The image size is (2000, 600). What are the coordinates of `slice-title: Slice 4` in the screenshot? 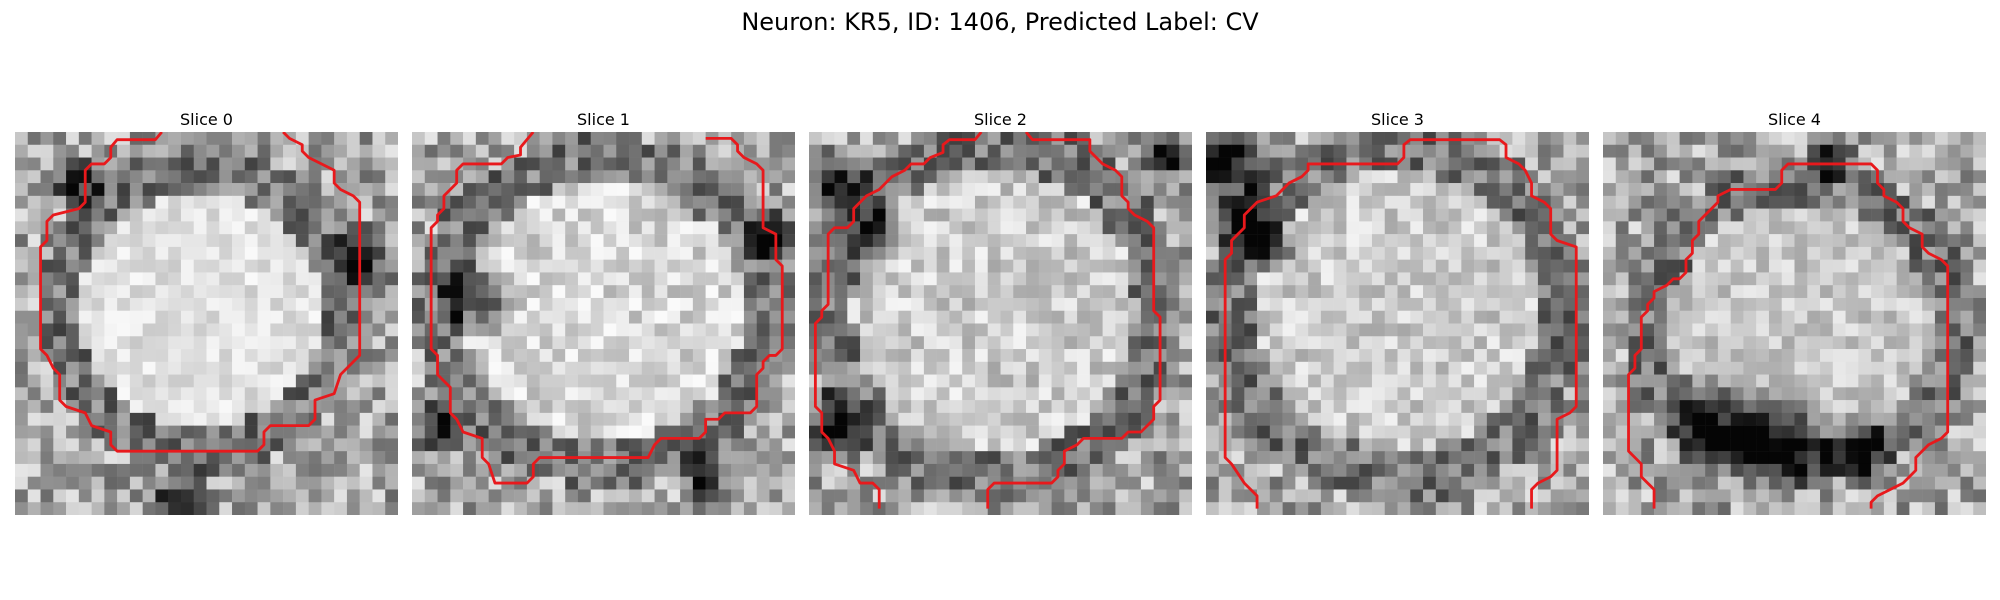 It's located at (1794, 119).